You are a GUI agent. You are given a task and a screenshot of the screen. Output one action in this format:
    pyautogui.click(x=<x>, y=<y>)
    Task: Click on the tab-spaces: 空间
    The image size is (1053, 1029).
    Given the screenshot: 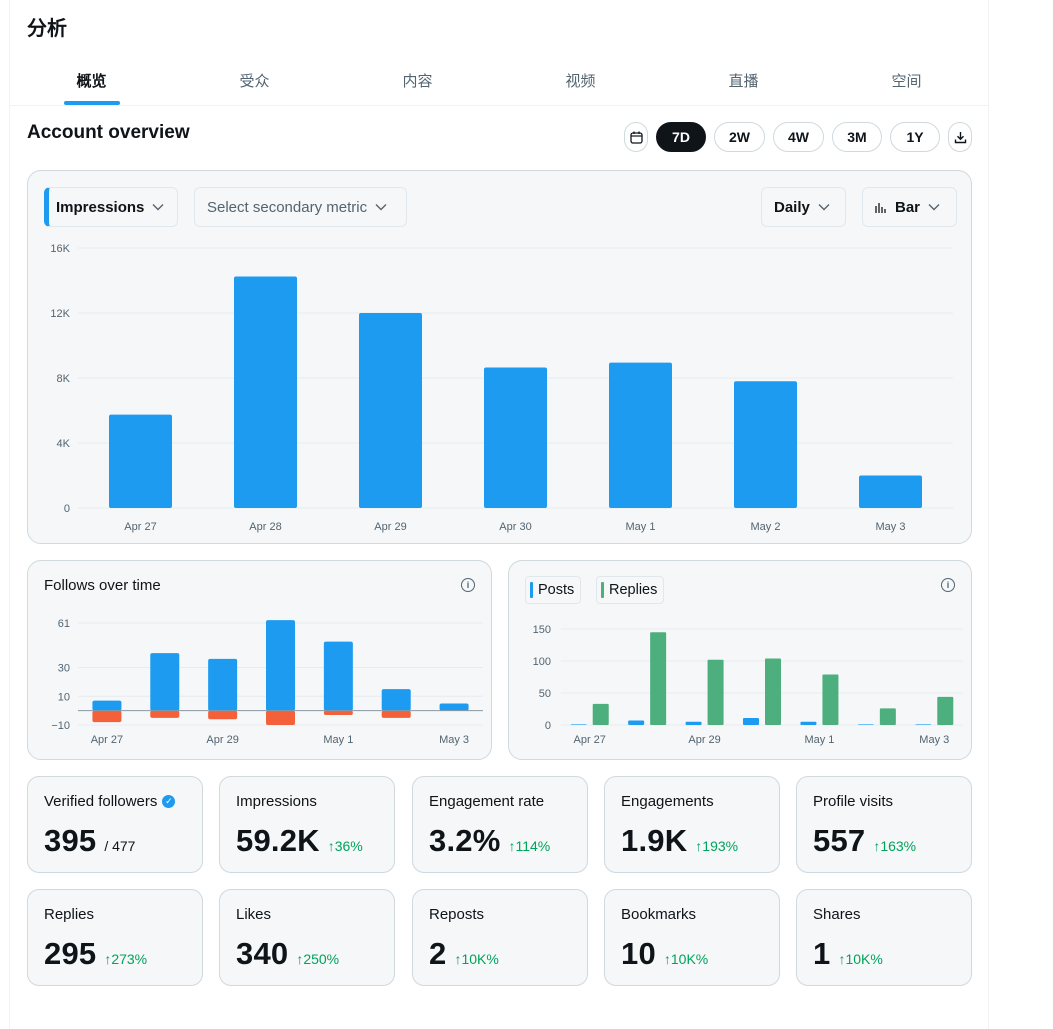 What is the action you would take?
    pyautogui.click(x=906, y=81)
    